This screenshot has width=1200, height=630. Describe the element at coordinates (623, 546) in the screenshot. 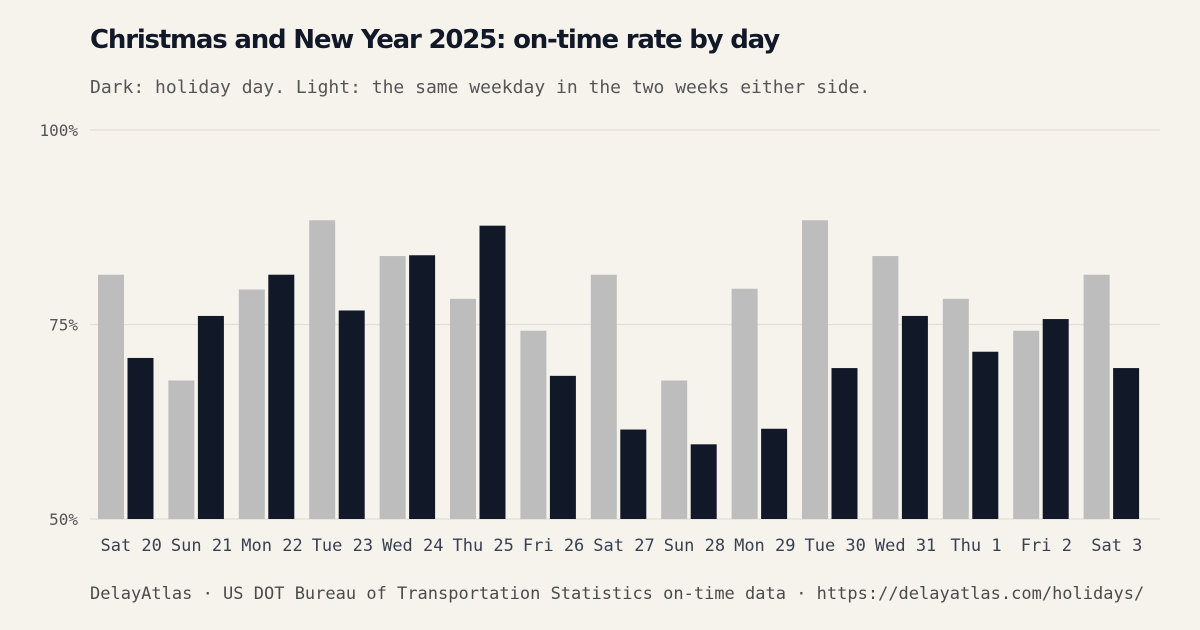

I see `x-tick-label: Sat 27` at that location.